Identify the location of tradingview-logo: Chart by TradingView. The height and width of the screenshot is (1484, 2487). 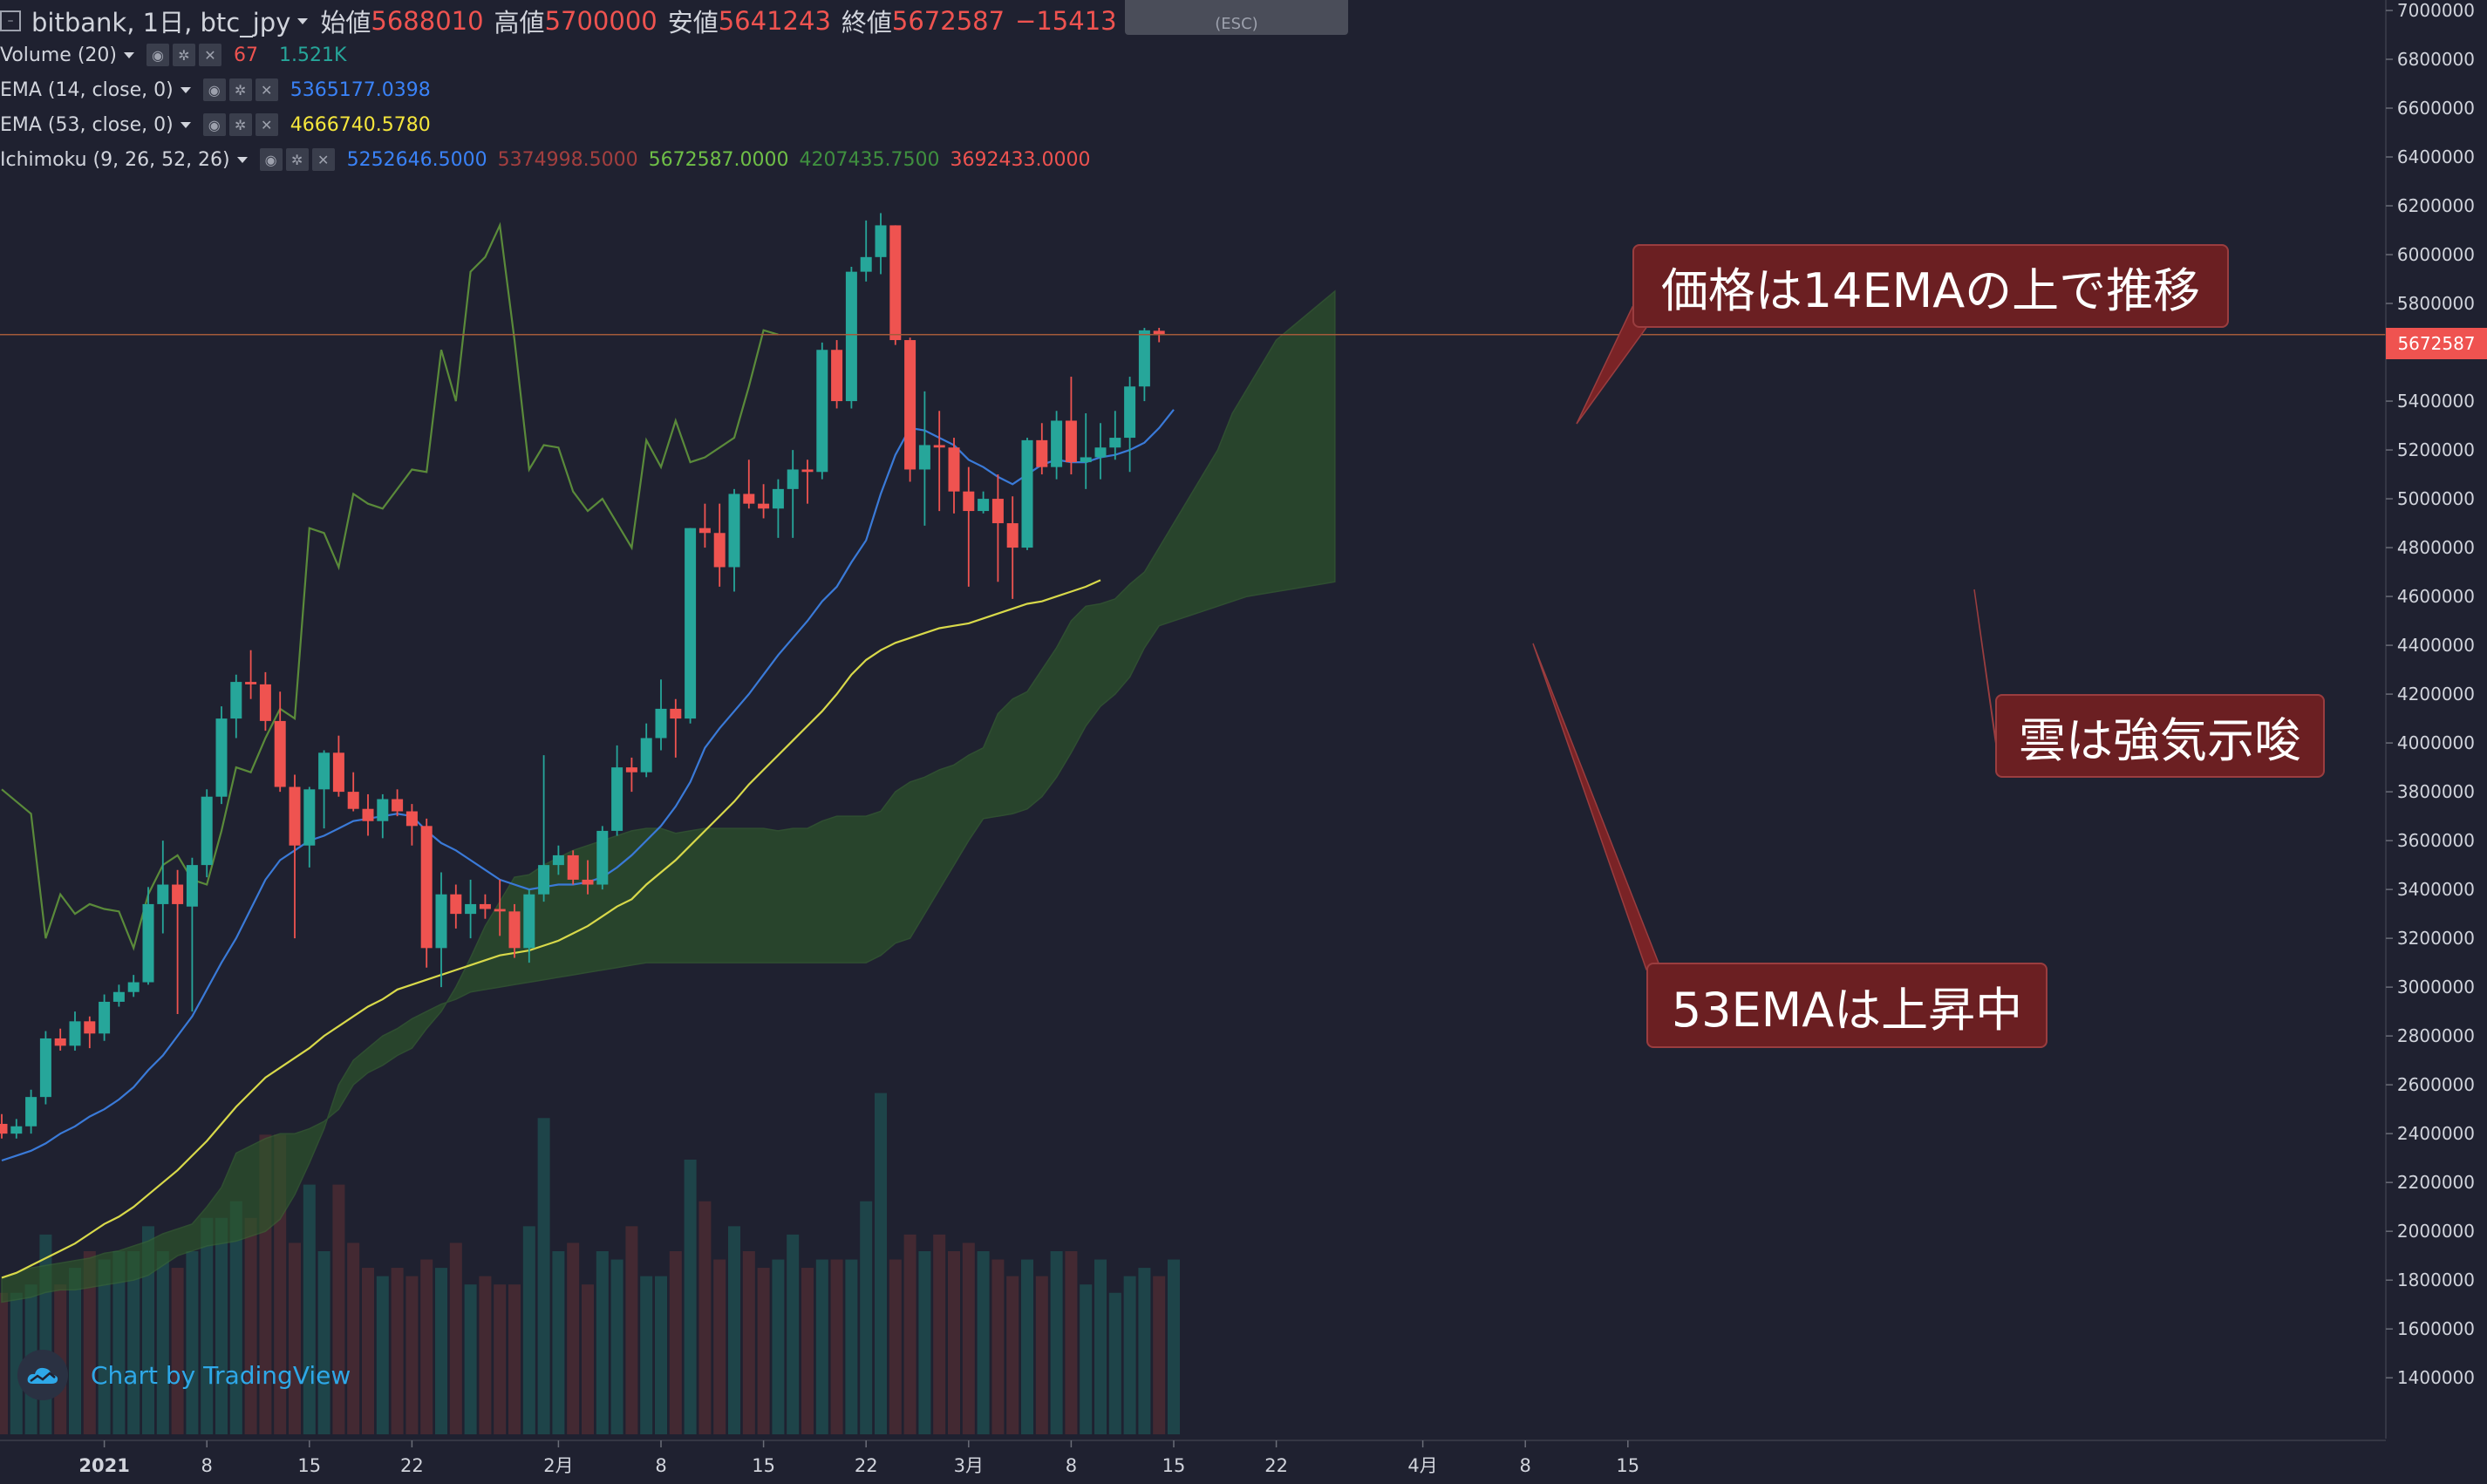
(184, 1375).